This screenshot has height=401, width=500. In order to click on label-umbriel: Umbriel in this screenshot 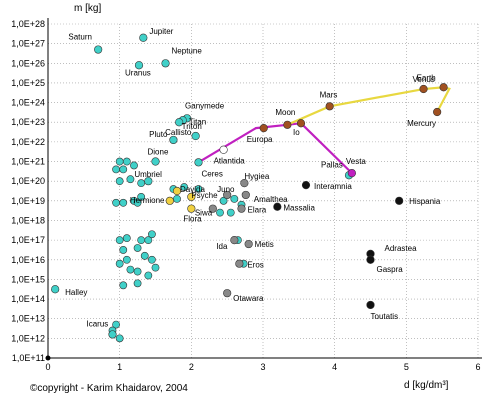, I will do `click(148, 174)`.